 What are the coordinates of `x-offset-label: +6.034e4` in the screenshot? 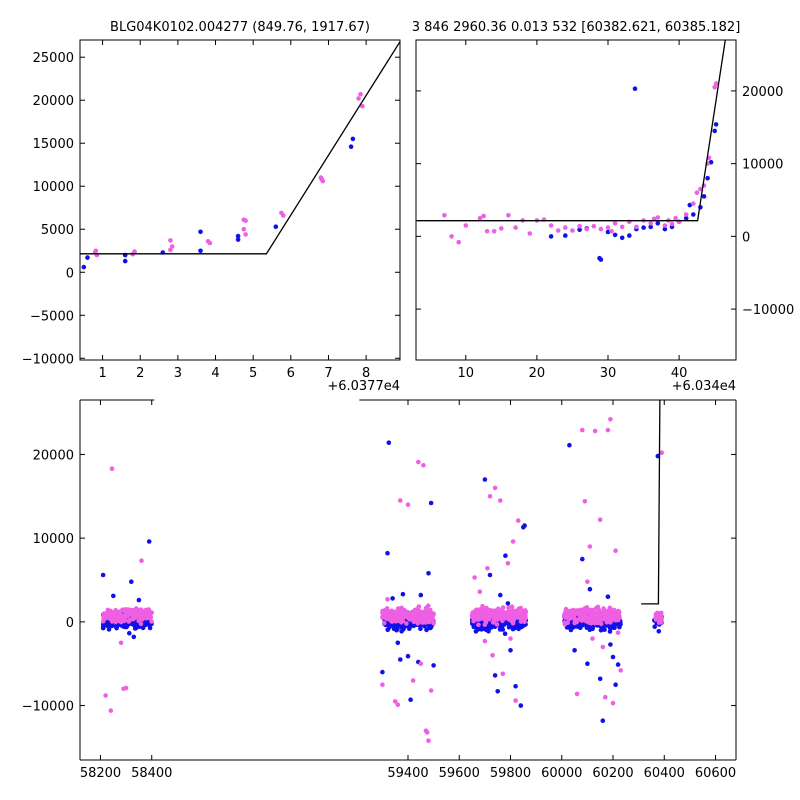 It's located at (704, 386).